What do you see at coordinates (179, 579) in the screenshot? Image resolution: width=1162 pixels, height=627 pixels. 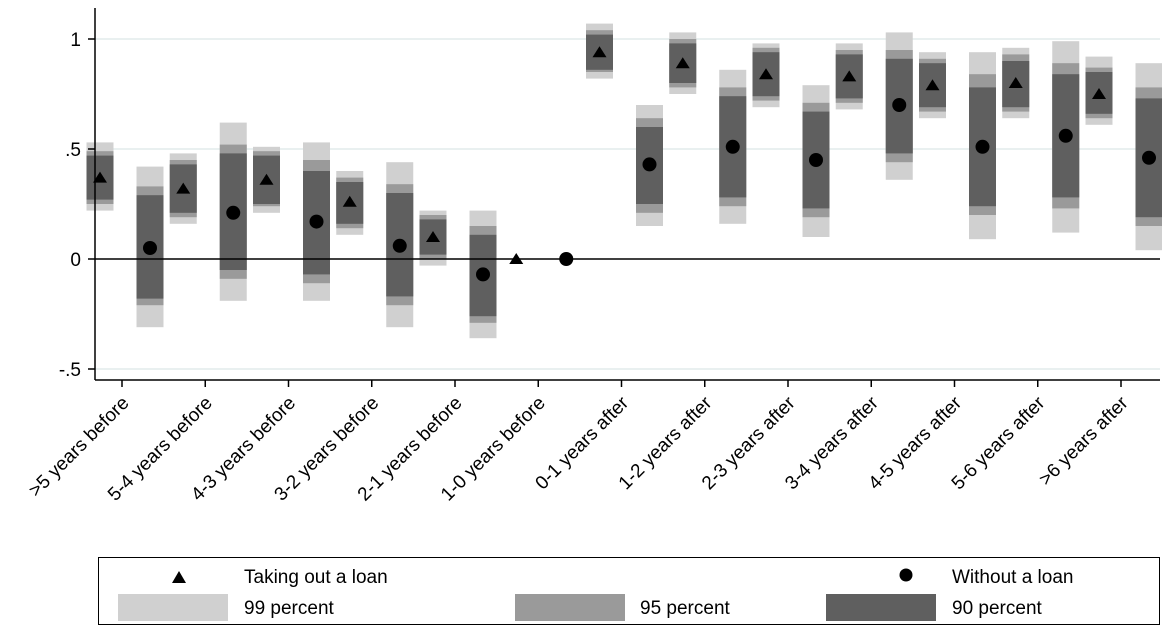 I see `legend-triangle-marker` at bounding box center [179, 579].